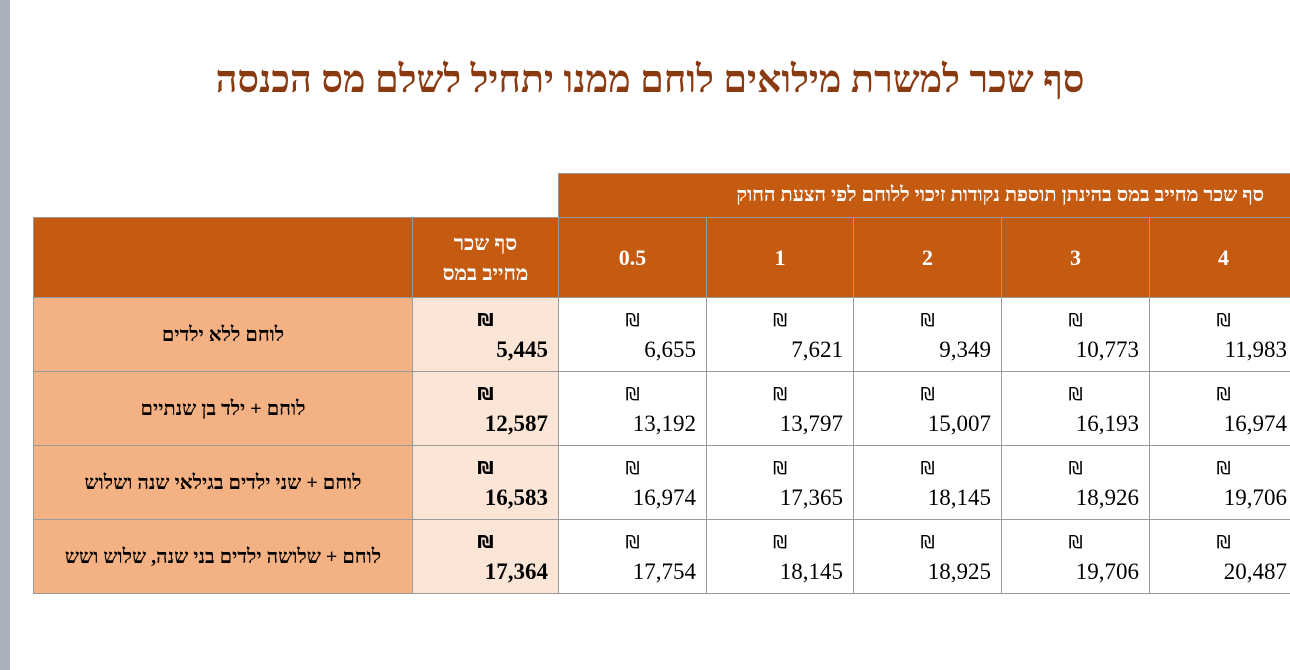  What do you see at coordinates (485, 408) in the screenshot?
I see `threshold-cell: ₪ 12,587` at bounding box center [485, 408].